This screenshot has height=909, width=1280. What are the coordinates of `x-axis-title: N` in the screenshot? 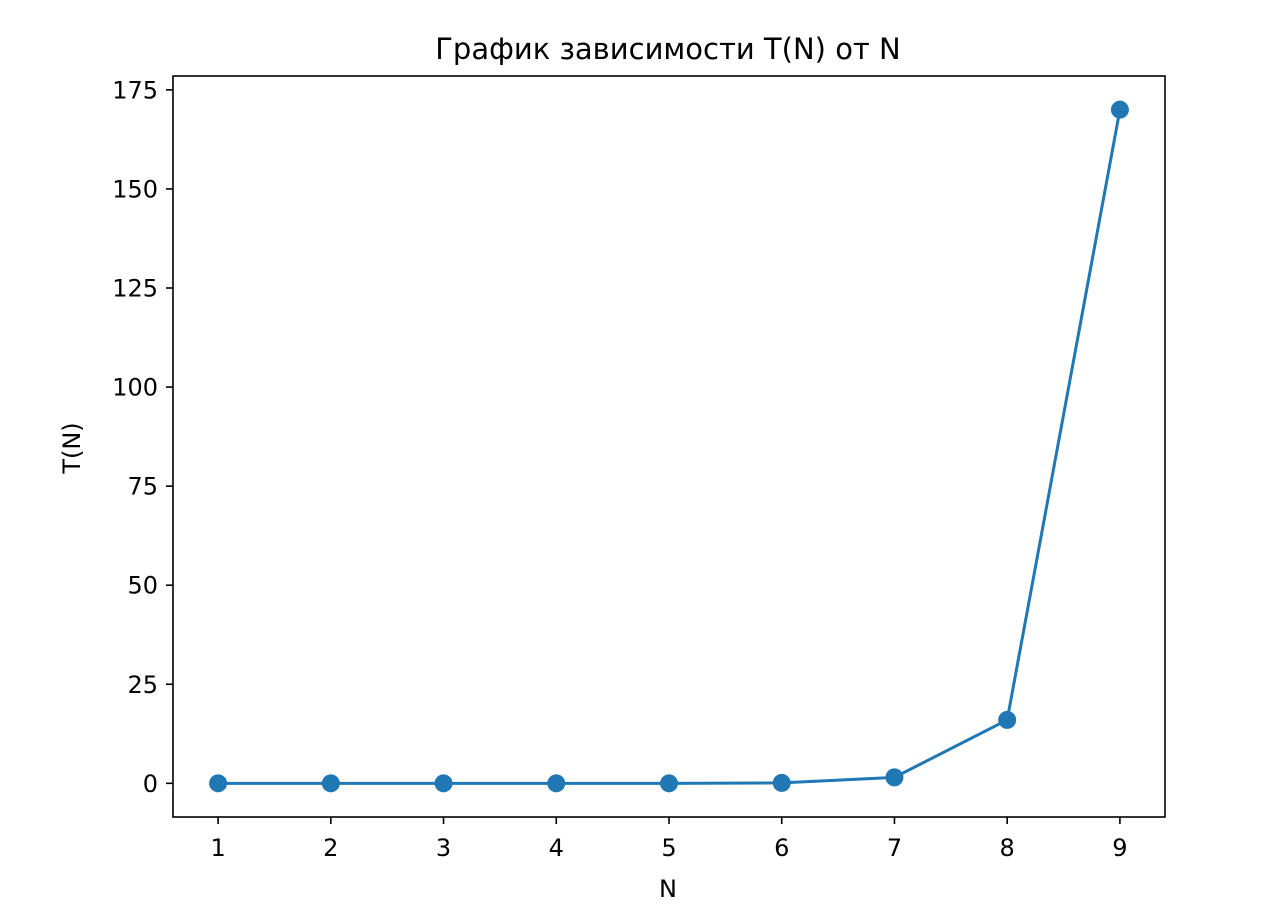 It's located at (668, 889).